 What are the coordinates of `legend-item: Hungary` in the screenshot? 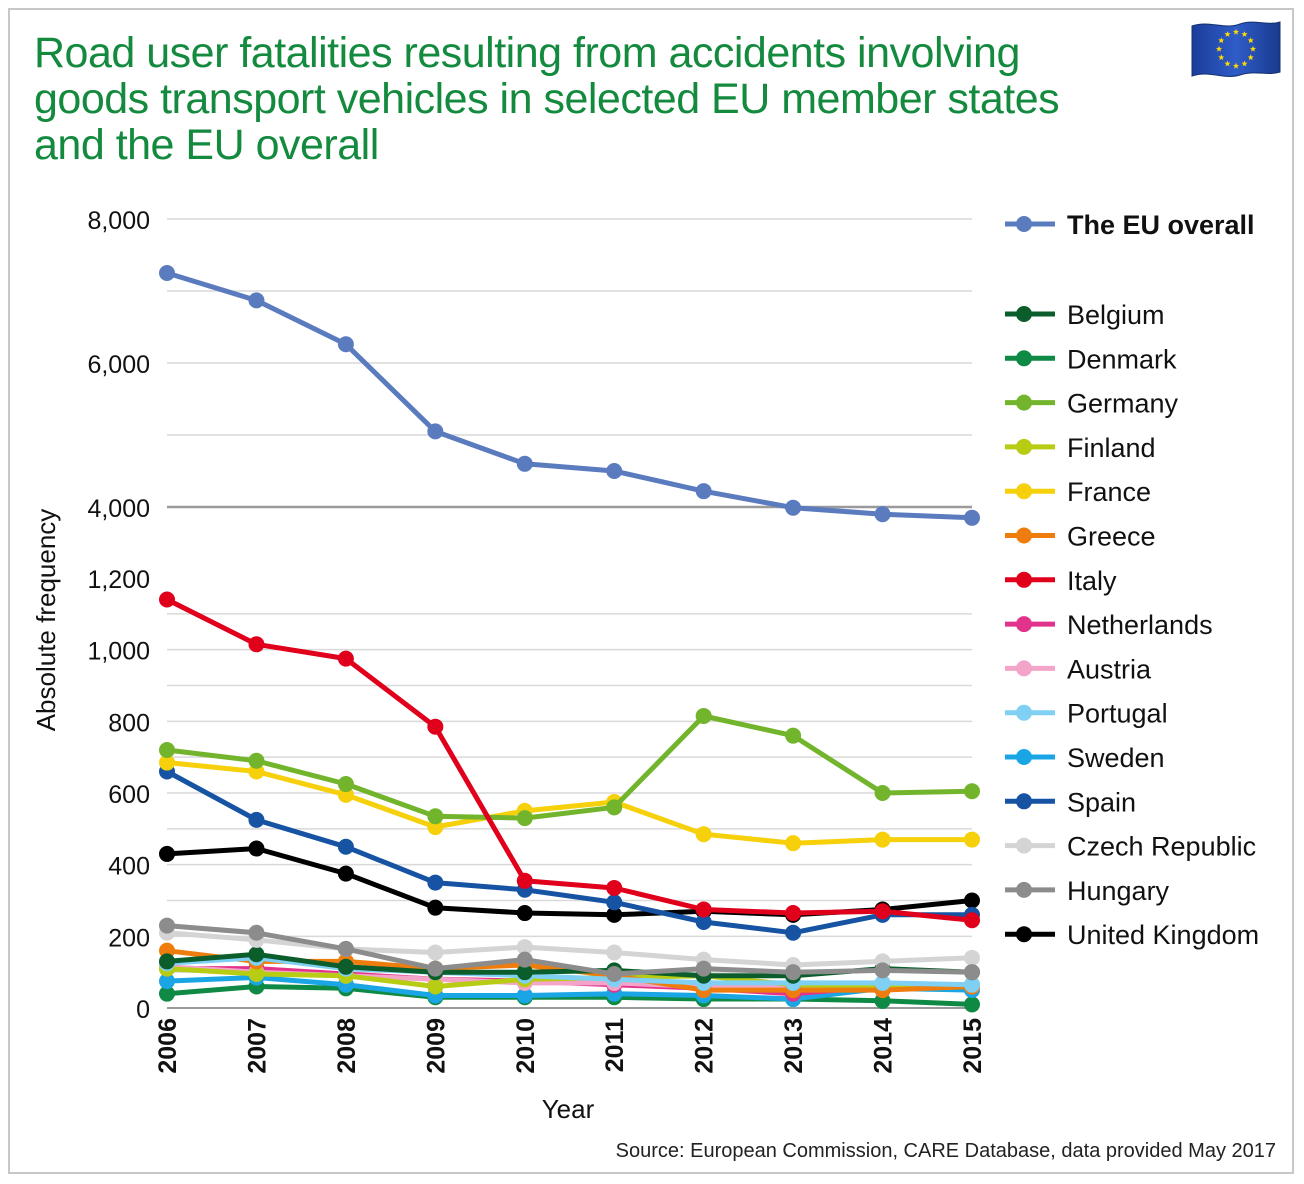 It's located at (1087, 891).